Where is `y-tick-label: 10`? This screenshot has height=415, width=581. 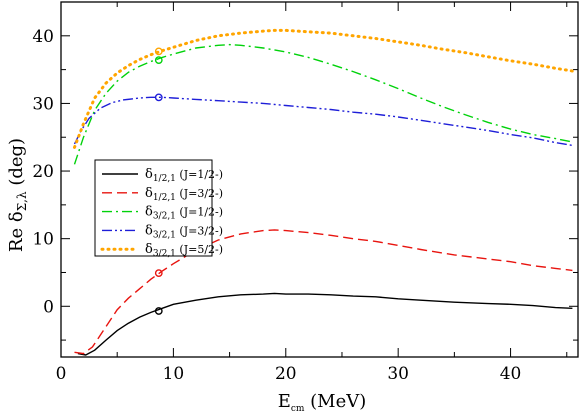 y-tick-label: 10 is located at coordinates (43, 240).